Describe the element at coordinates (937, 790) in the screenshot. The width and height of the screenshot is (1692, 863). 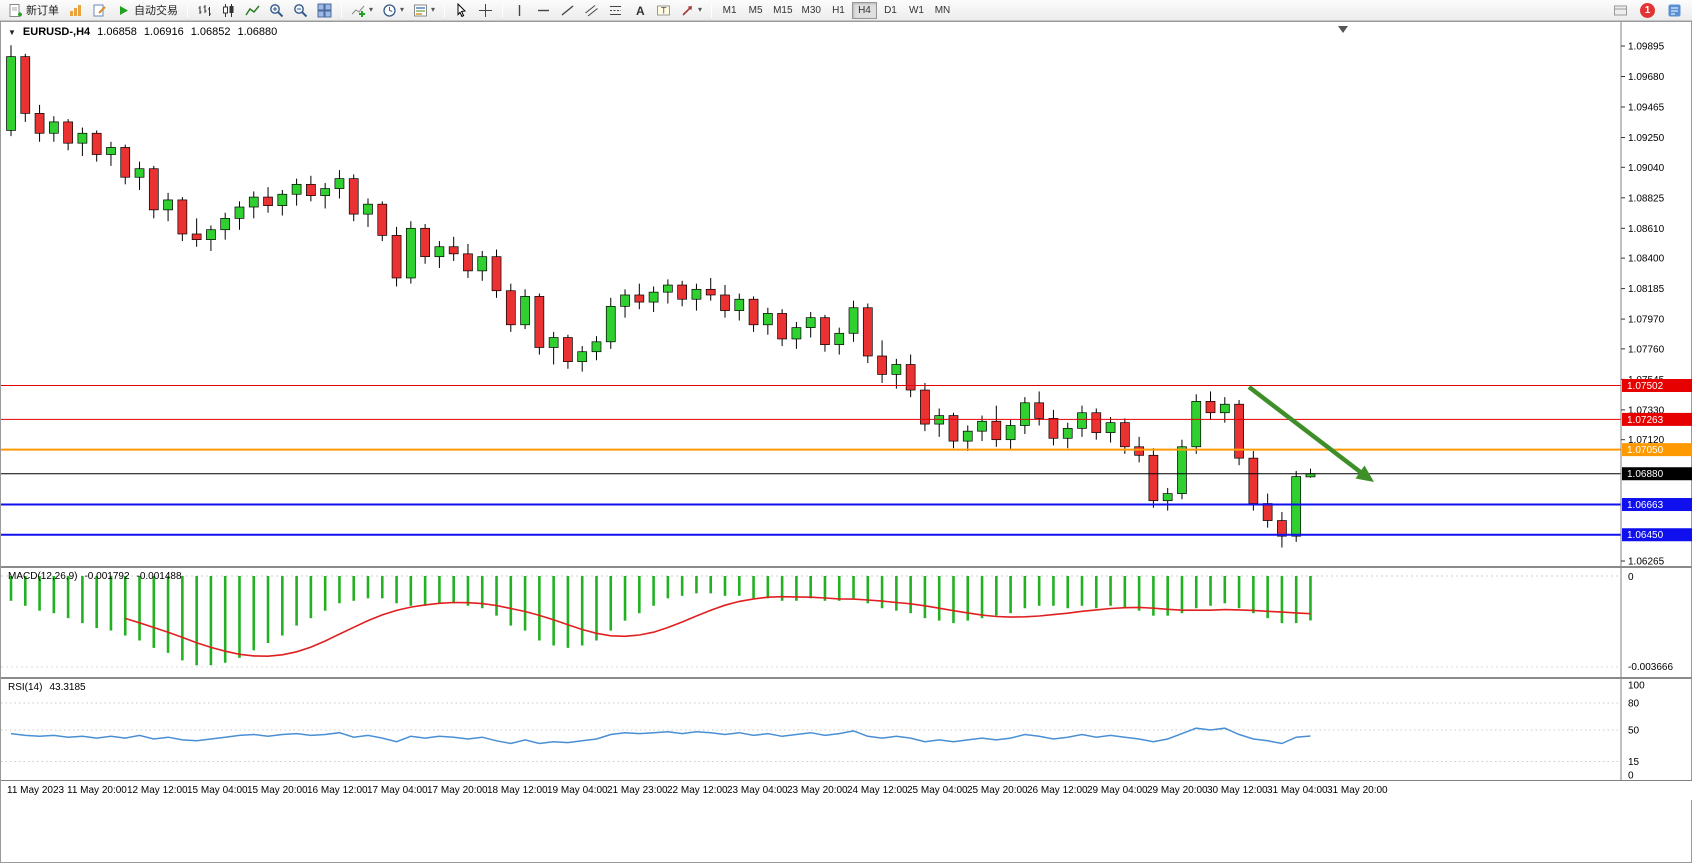
I see `time-axis-label: 25 May 04:00` at that location.